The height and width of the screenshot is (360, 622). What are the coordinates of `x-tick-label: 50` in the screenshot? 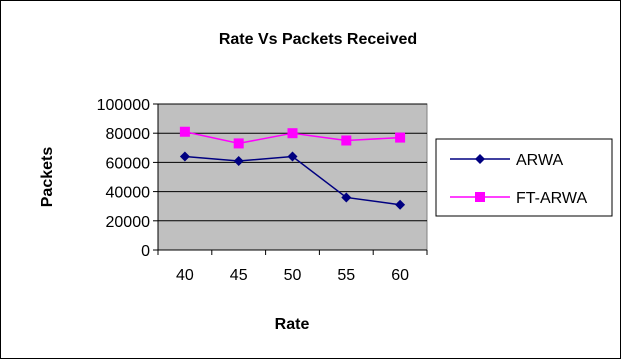 It's located at (293, 275).